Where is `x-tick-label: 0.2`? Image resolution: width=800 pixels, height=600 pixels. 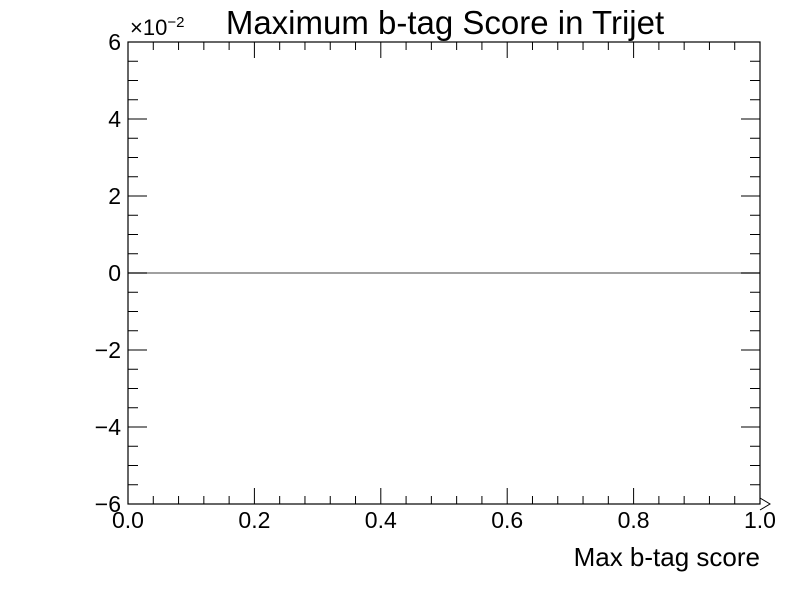 x-tick-label: 0.2 is located at coordinates (254, 520).